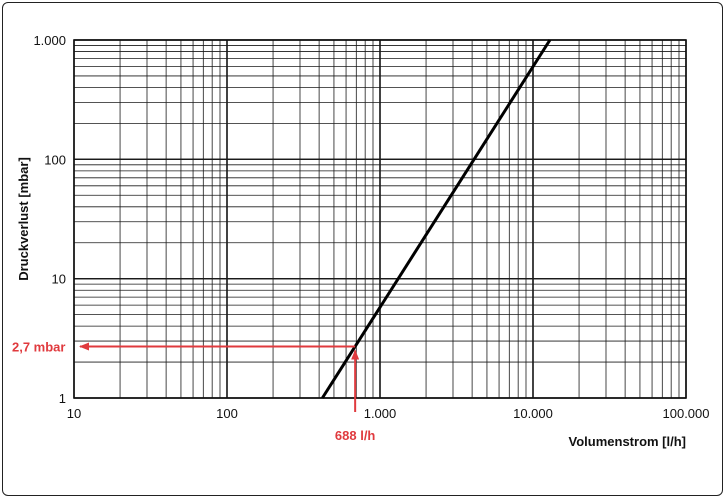 This screenshot has width=727, height=500. Describe the element at coordinates (627, 441) in the screenshot. I see `x-axis-label: Volumenstrom [l/h]` at that location.